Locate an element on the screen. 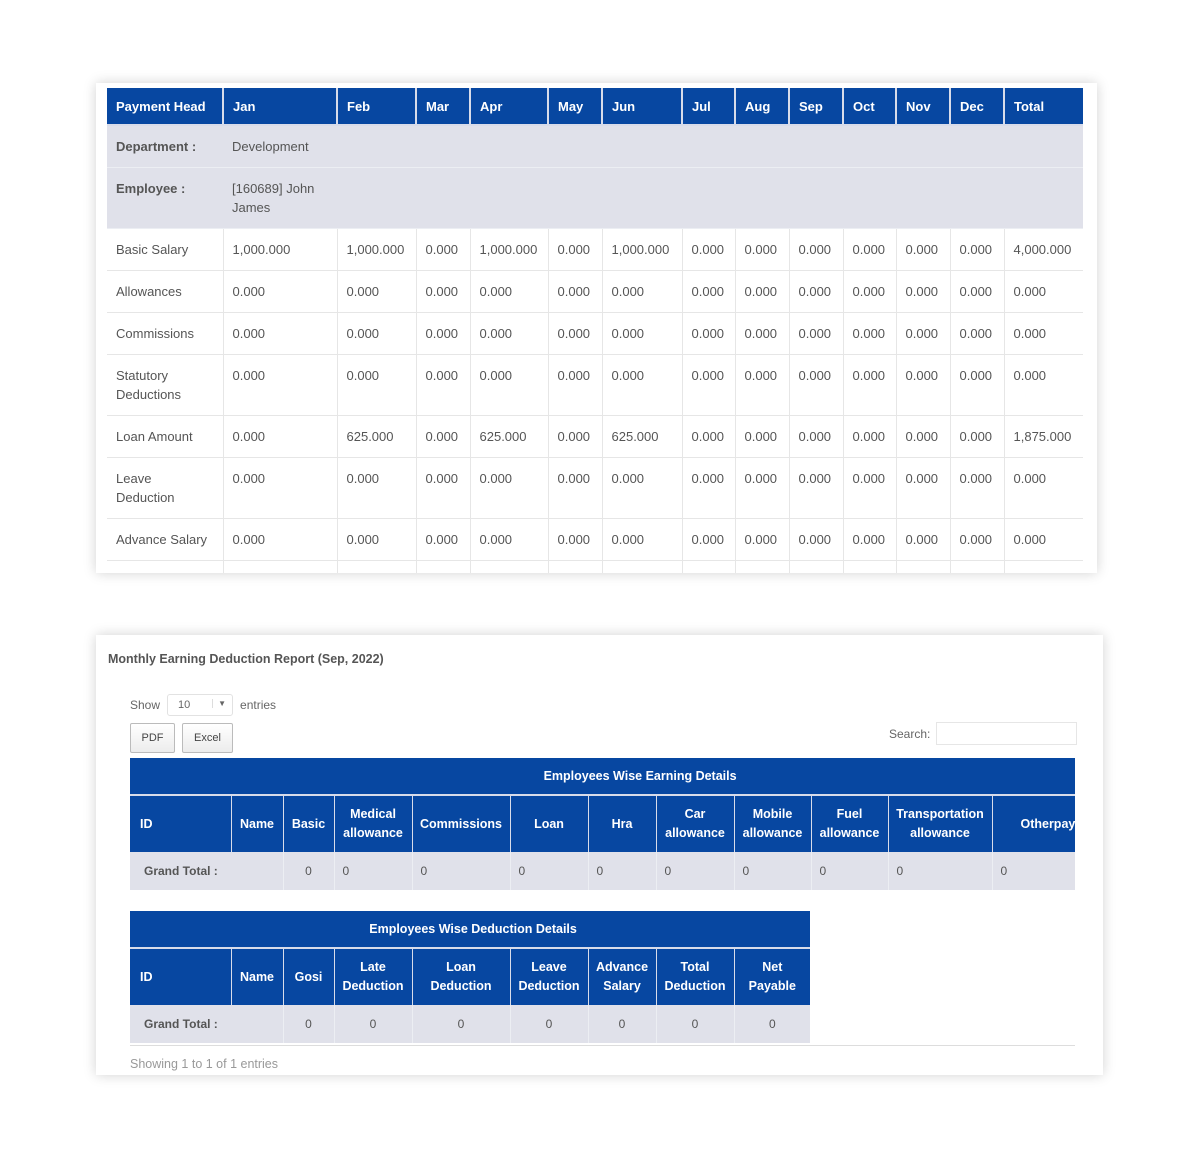 The image size is (1200, 1153). column-header: ID is located at coordinates (180, 976).